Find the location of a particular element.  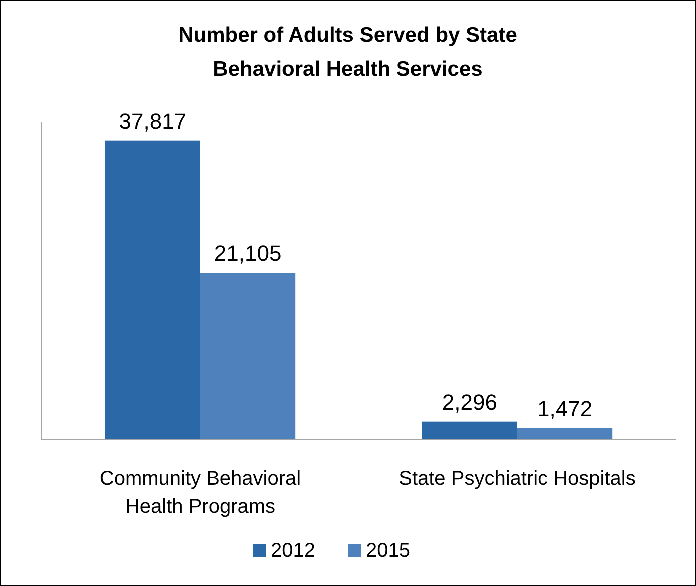

data-label: 2,296 is located at coordinates (470, 402).